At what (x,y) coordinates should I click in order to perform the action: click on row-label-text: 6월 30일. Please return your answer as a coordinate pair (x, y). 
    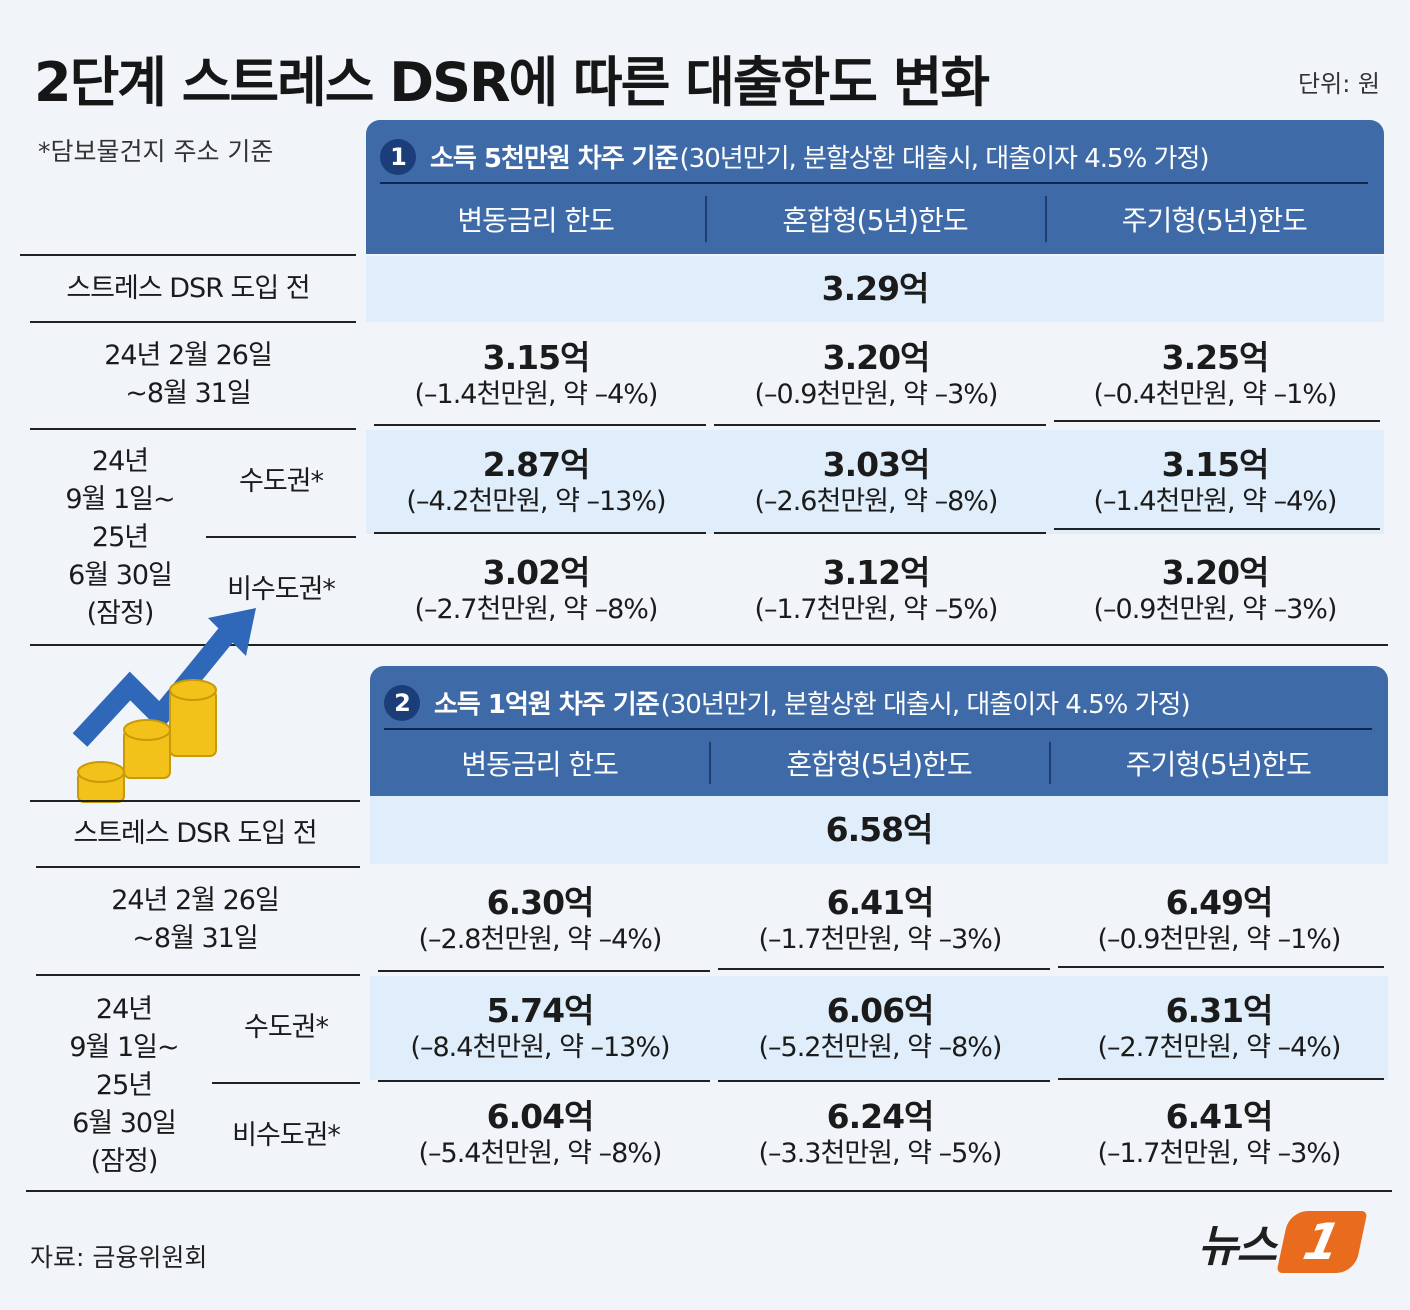
    Looking at the image, I should click on (124, 1123).